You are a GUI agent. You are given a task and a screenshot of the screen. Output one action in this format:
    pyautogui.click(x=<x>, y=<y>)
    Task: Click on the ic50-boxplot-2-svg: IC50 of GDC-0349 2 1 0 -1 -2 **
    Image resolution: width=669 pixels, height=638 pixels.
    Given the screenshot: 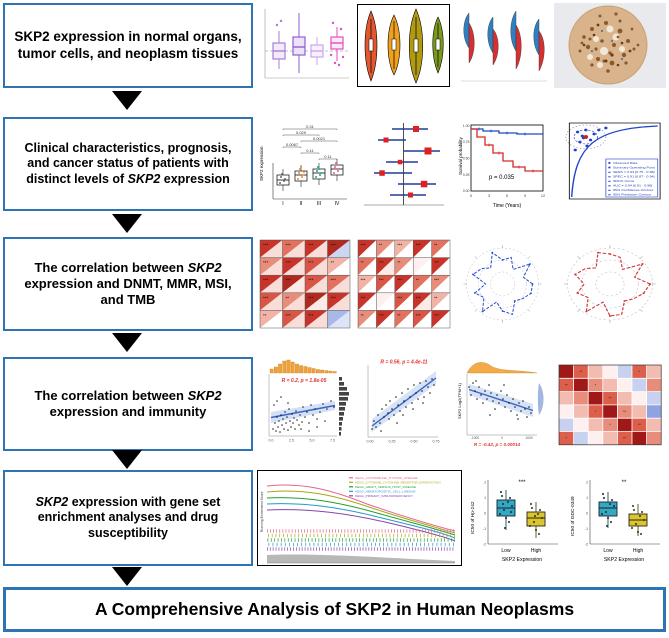 What is the action you would take?
    pyautogui.click(x=616, y=518)
    